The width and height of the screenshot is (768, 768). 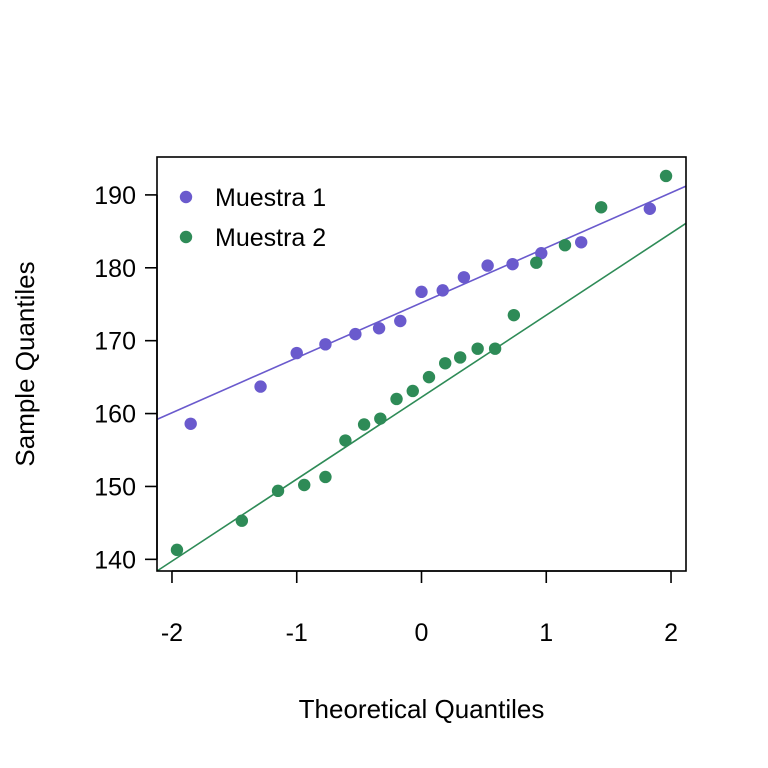 I want to click on x-axis-title: Theoretical Quantiles, so click(x=422, y=709).